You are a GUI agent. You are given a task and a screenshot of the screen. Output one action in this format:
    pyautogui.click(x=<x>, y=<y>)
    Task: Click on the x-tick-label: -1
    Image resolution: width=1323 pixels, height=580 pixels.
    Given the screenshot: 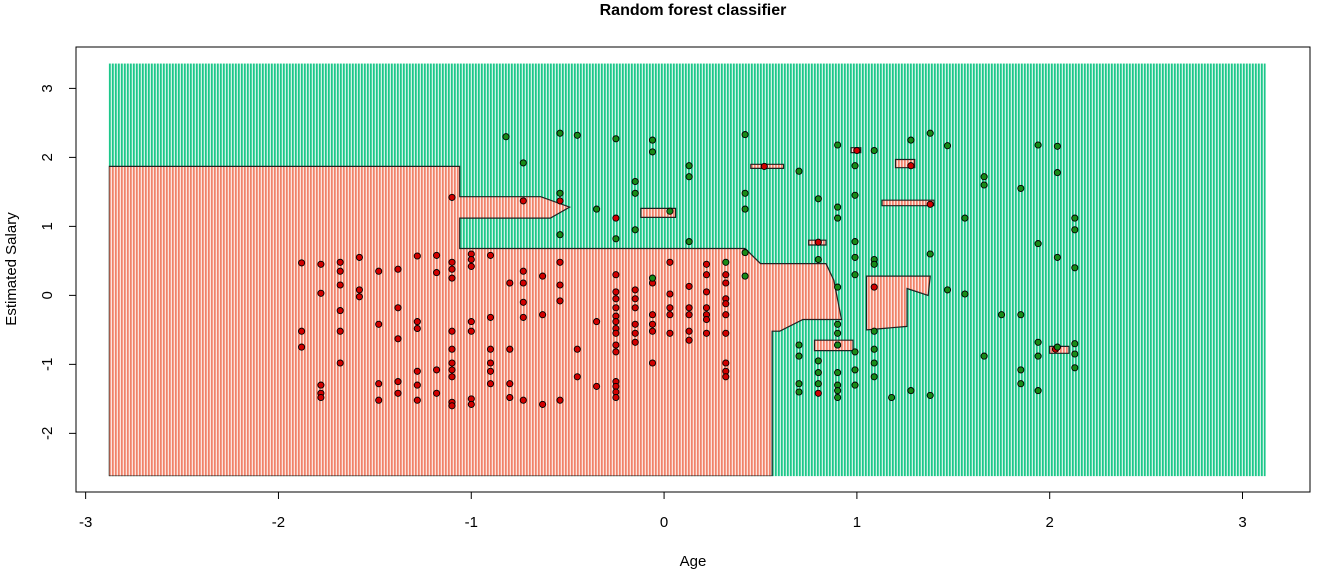 What is the action you would take?
    pyautogui.click(x=471, y=522)
    